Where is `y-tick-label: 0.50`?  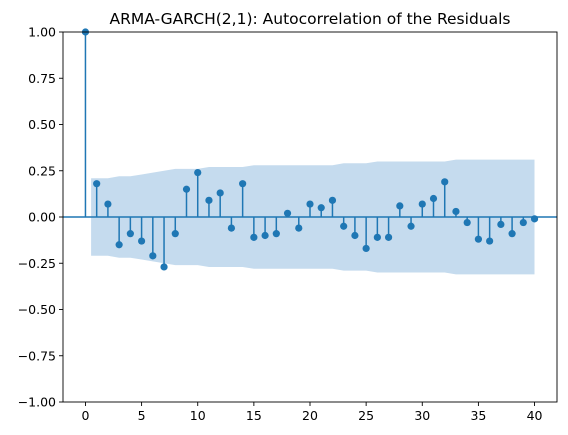
y-tick-label: 0.50 is located at coordinates (42, 124).